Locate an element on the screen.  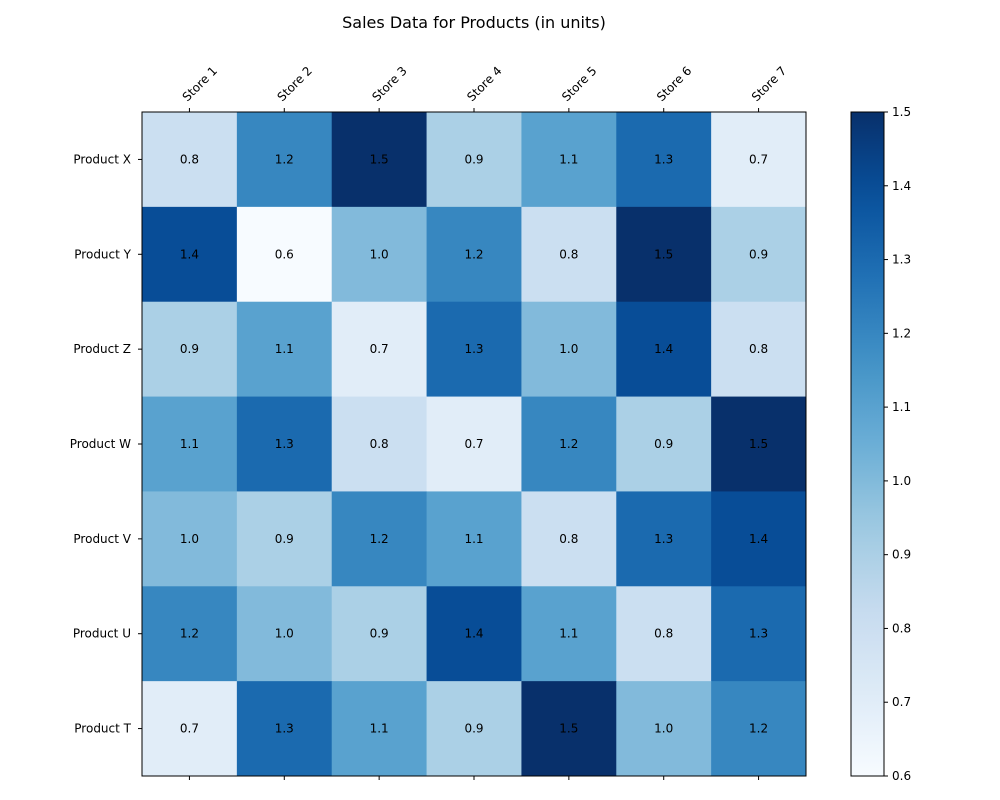
chart-title: Sales Data for Products (in units) is located at coordinates (474, 22).